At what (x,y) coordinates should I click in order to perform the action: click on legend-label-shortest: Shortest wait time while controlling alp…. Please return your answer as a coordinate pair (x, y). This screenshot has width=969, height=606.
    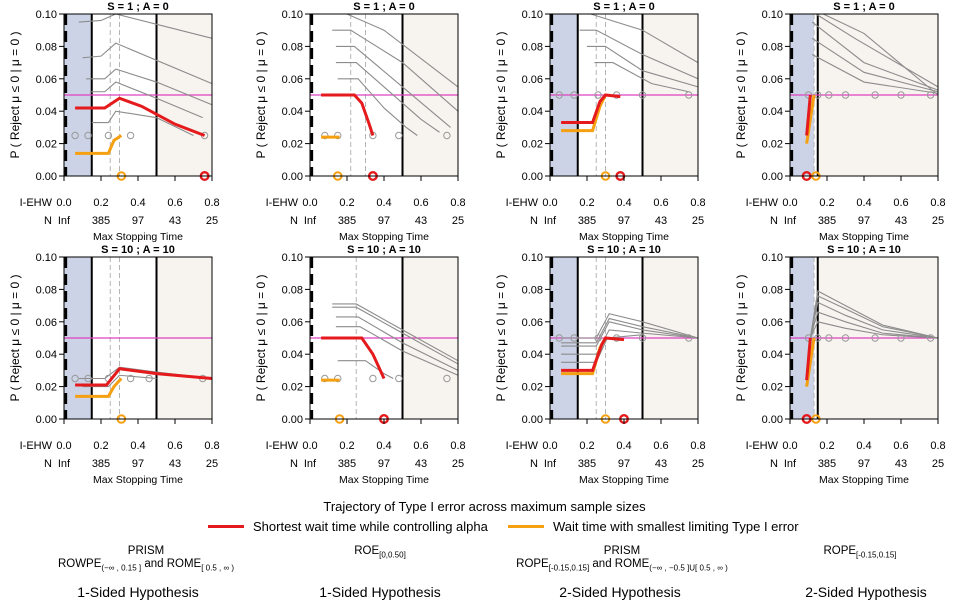
    Looking at the image, I should click on (370, 526).